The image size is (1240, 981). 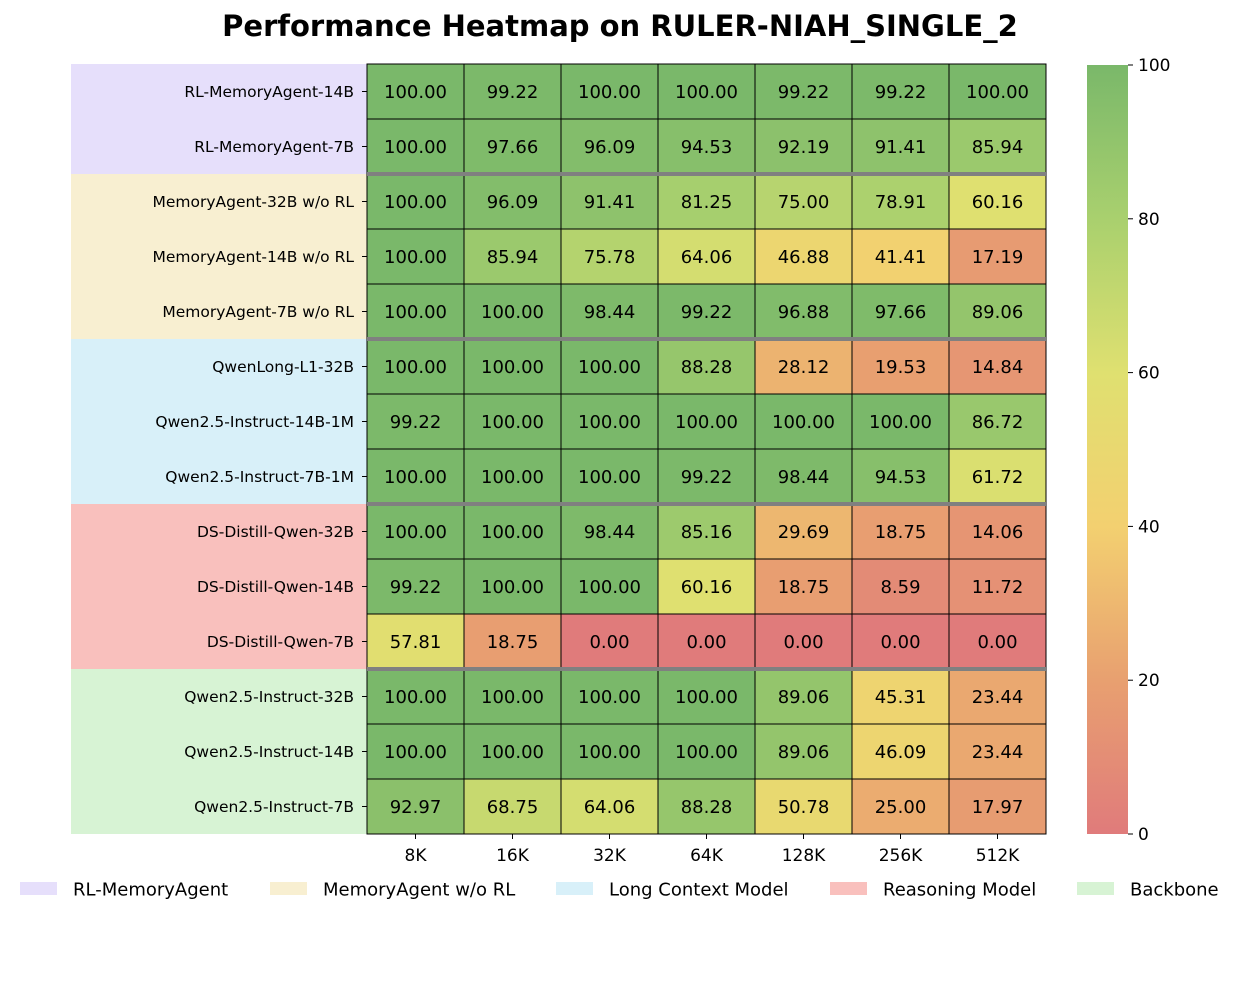 I want to click on row-label: Qwen2.5-Instruct-14B, so click(x=269, y=752).